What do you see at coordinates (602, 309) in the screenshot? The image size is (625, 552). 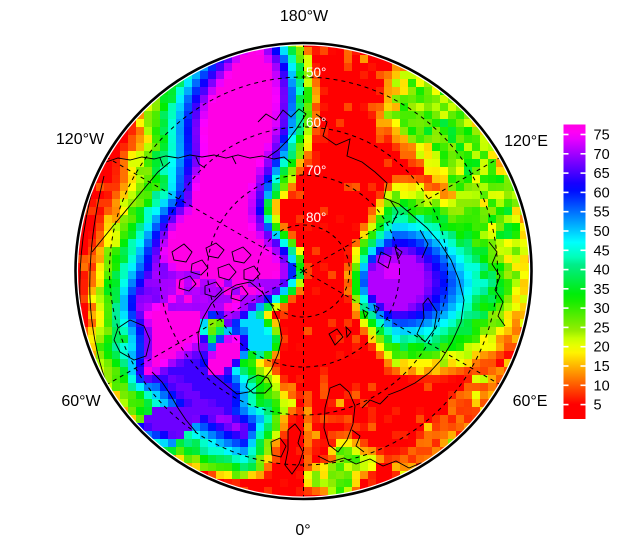 I see `svg-text: 30` at bounding box center [602, 309].